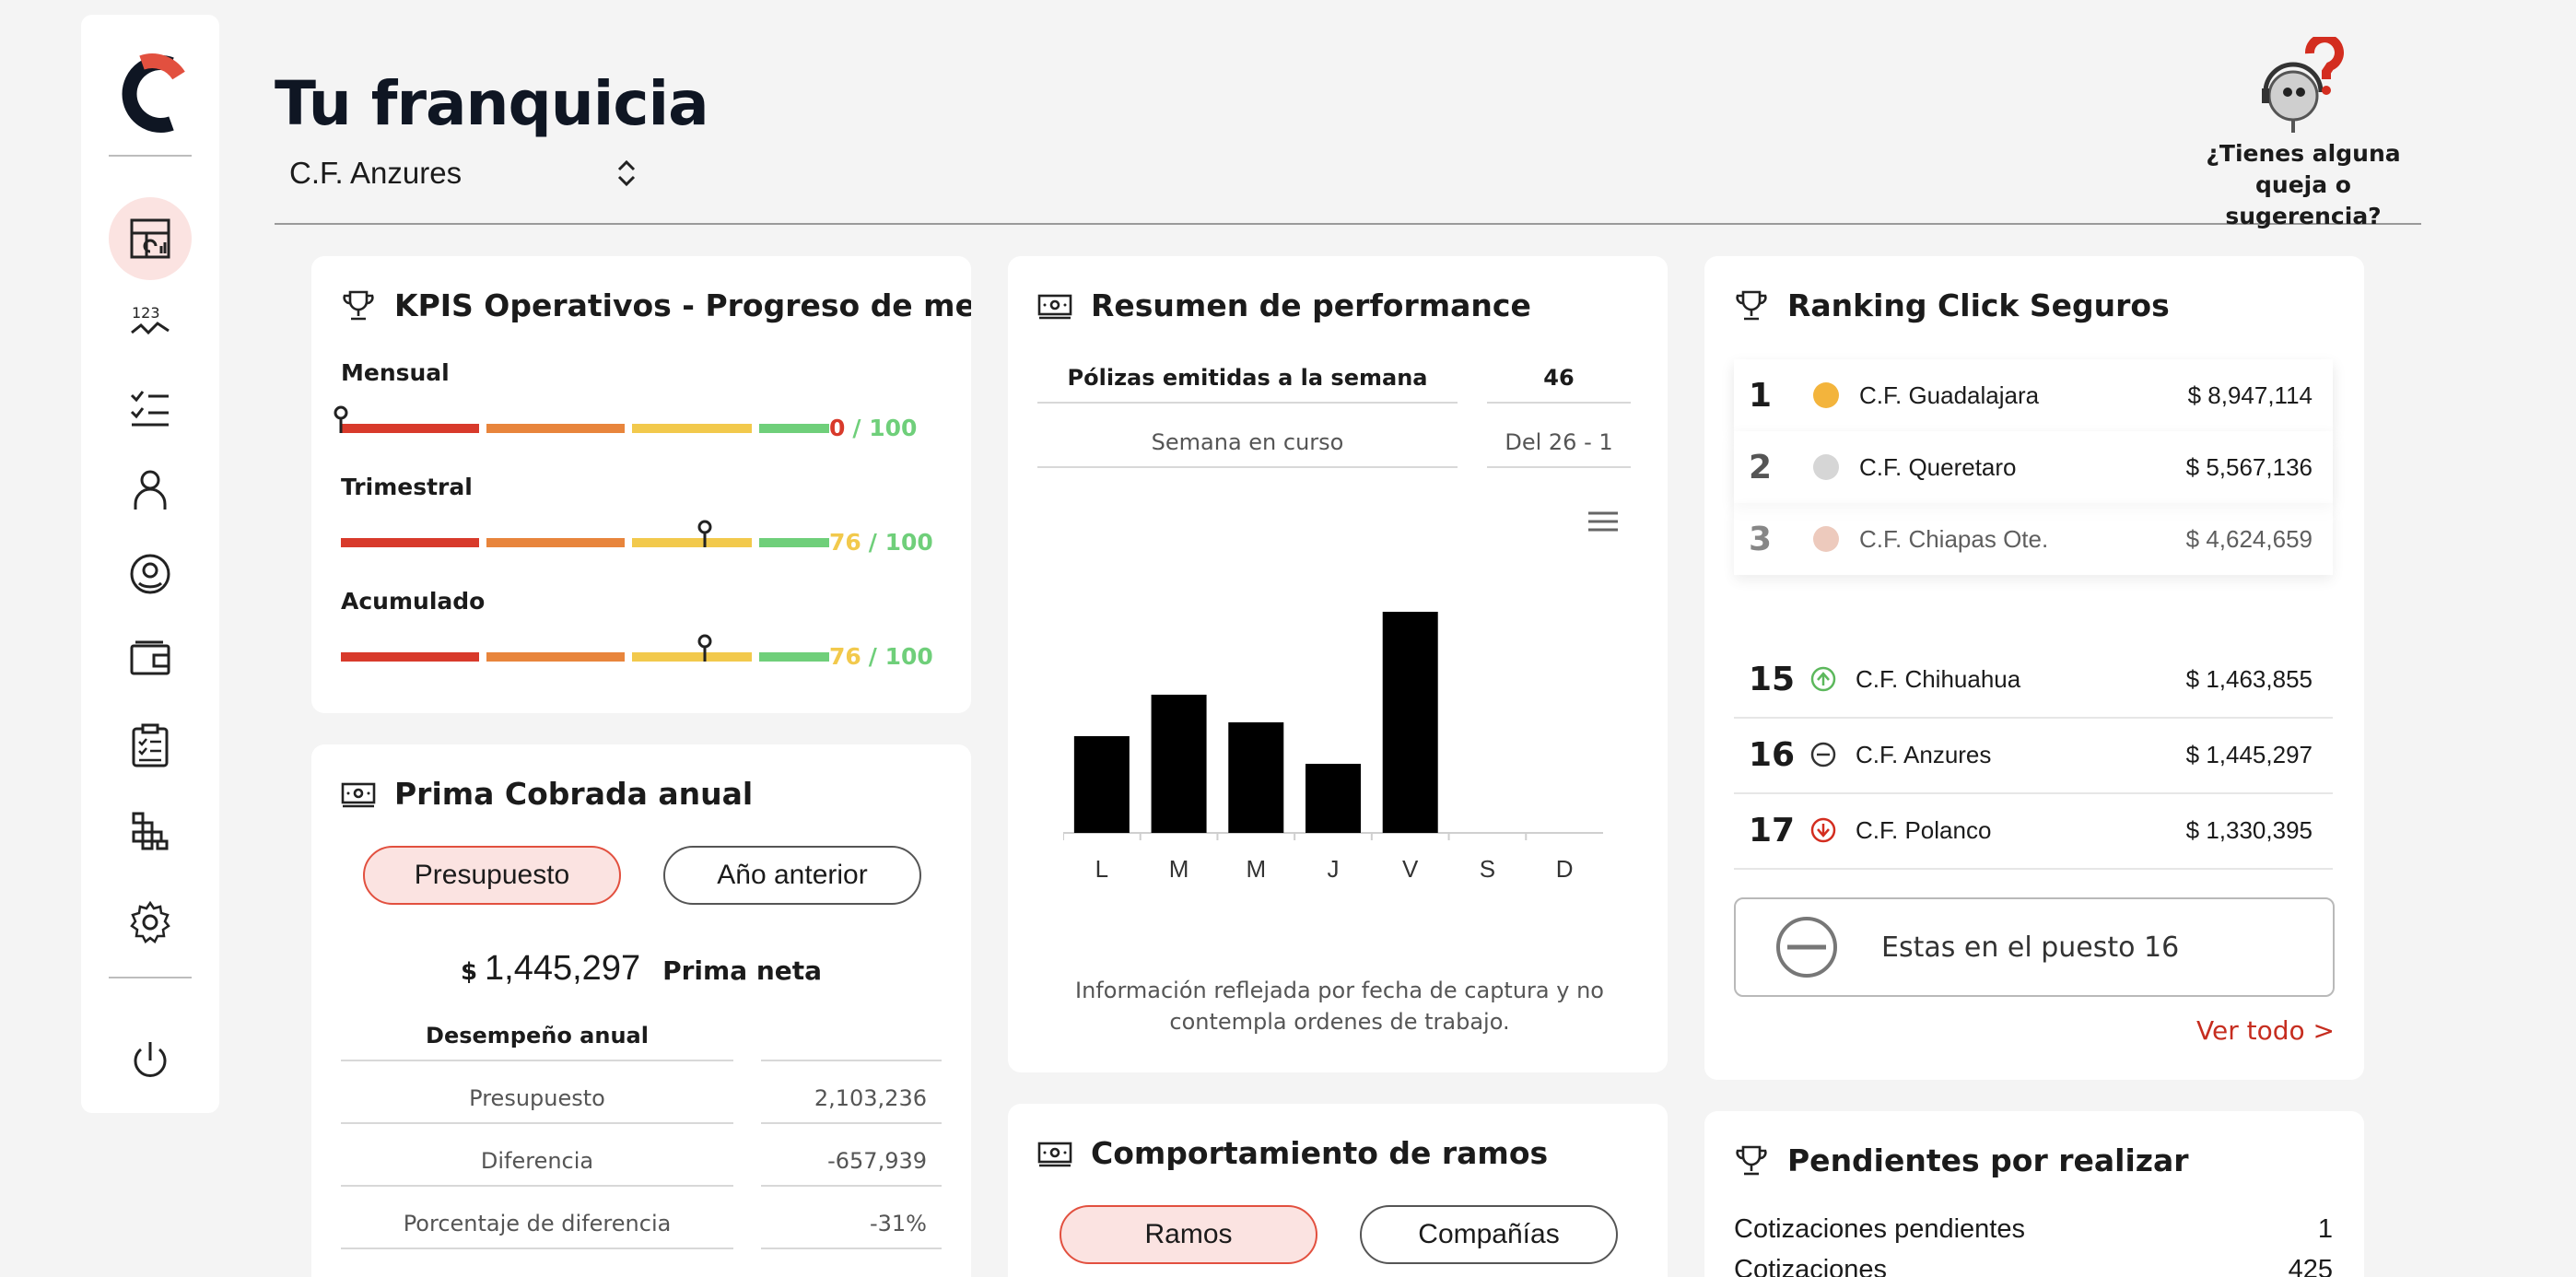 This screenshot has height=1277, width=2576. What do you see at coordinates (150, 1060) in the screenshot?
I see `logout-button` at bounding box center [150, 1060].